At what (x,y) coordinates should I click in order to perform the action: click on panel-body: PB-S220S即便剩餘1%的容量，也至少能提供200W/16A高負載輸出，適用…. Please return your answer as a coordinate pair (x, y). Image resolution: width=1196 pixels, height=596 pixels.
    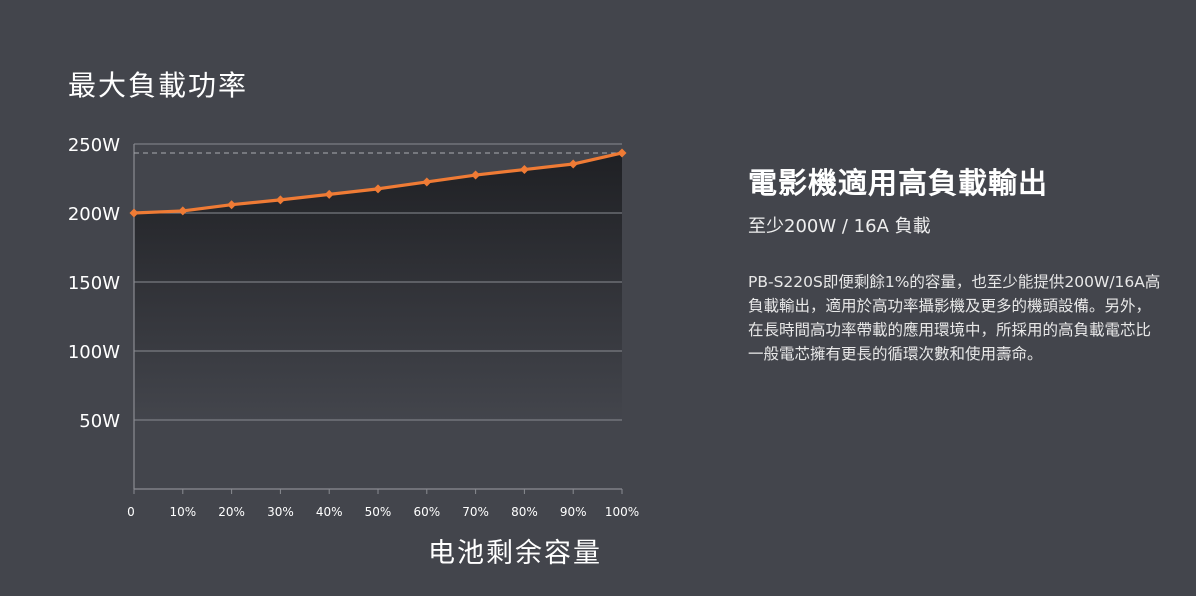
    Looking at the image, I should click on (954, 318).